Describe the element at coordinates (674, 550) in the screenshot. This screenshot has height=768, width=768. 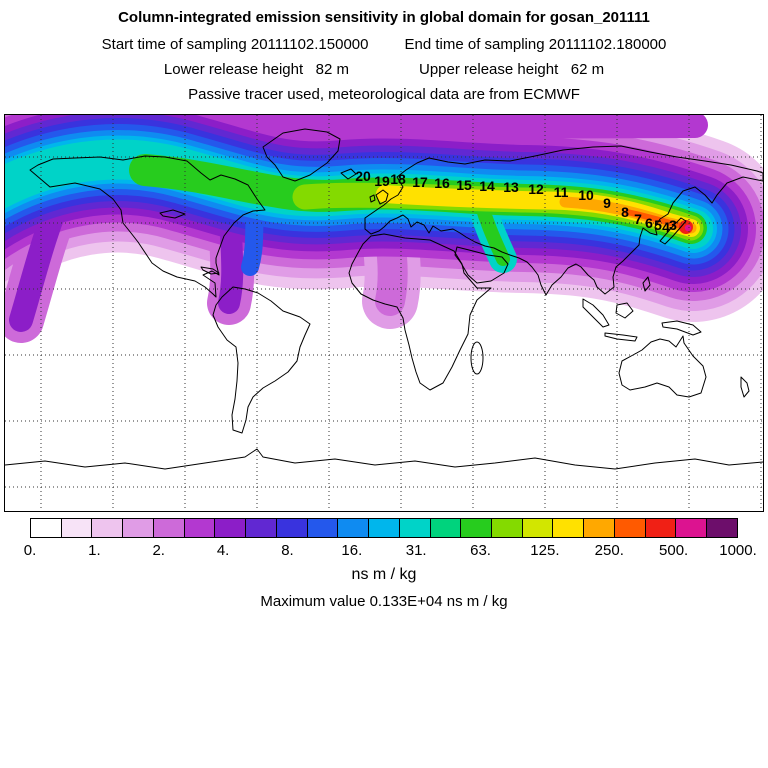
I see `colorbar-tick-label: 500.` at that location.